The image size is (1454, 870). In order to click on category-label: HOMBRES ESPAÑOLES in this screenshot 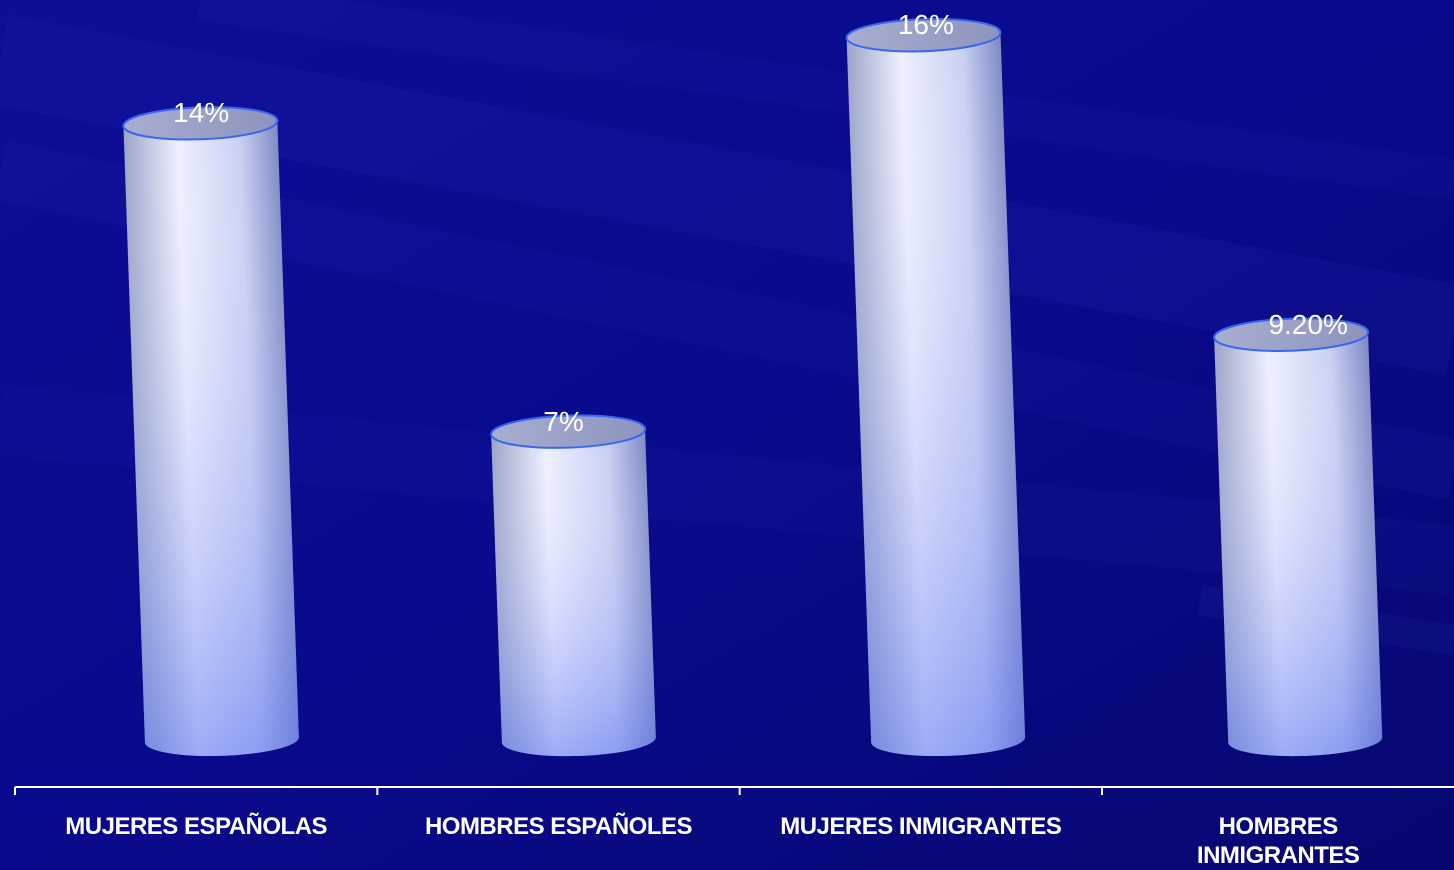, I will do `click(558, 826)`.